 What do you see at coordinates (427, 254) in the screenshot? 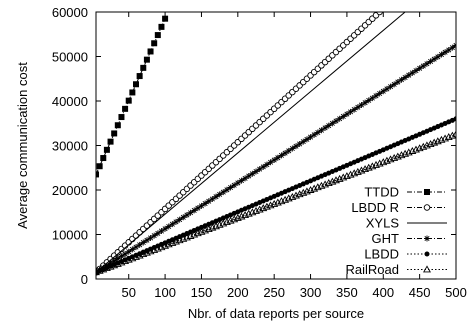
I see `legend-marker-lbdd` at bounding box center [427, 254].